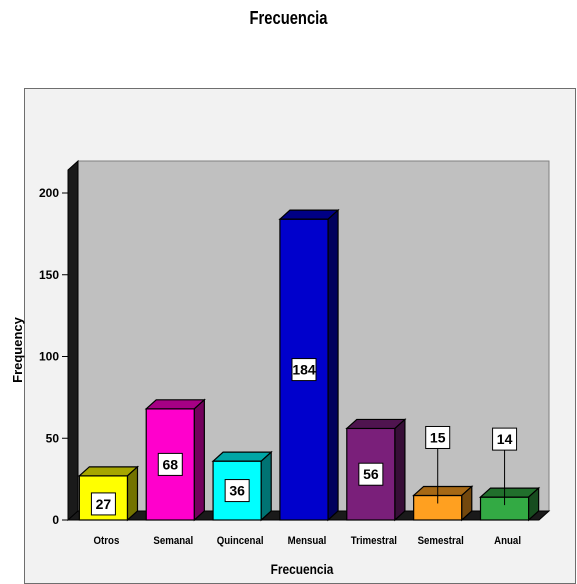 The image size is (577, 584). Describe the element at coordinates (107, 542) in the screenshot. I see `x-tick-label: Otros` at that location.